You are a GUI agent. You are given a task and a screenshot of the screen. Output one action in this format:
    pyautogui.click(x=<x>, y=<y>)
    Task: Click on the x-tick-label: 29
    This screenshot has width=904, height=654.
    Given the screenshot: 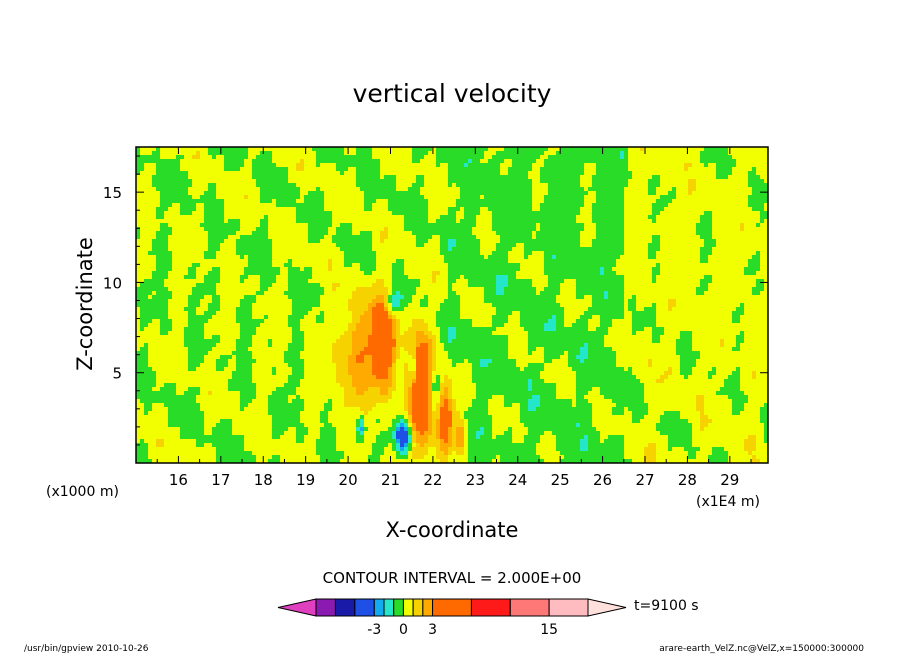 What is the action you would take?
    pyautogui.click(x=729, y=480)
    